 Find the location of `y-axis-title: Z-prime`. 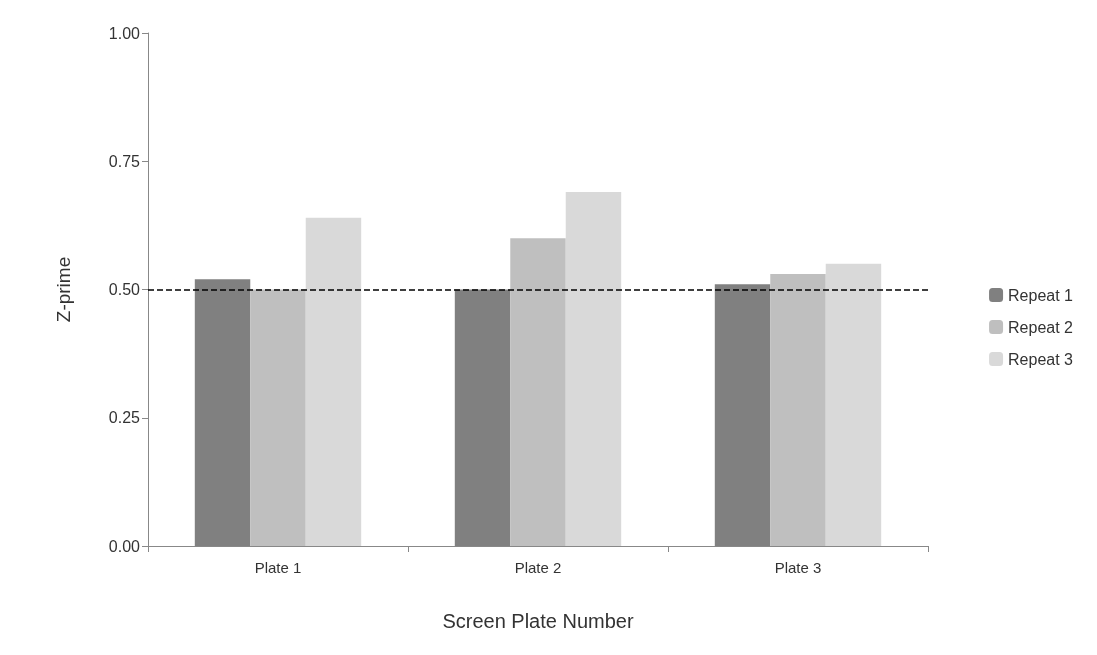

y-axis-title: Z-prime is located at coordinates (63, 289).